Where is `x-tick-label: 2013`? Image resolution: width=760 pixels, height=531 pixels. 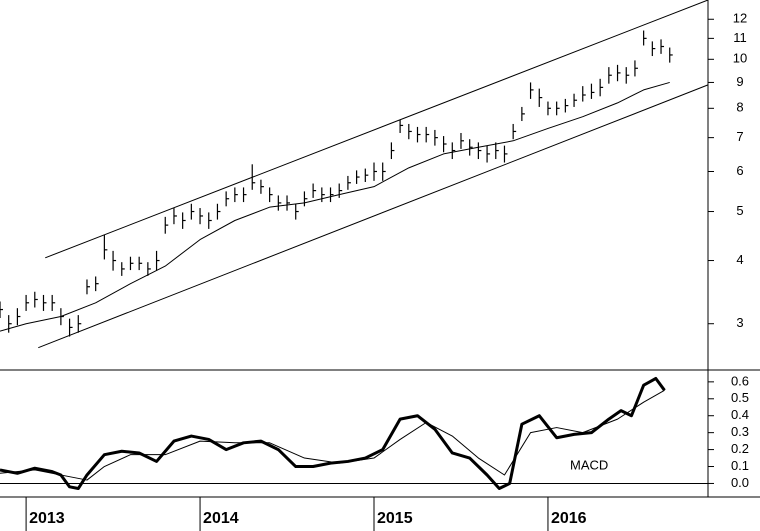
x-tick-label: 2013 is located at coordinates (47, 518).